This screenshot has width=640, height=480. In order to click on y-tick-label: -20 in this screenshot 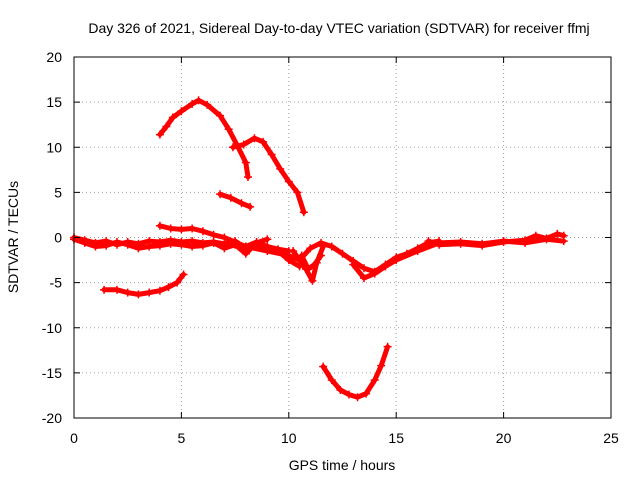, I will do `click(52, 418)`.